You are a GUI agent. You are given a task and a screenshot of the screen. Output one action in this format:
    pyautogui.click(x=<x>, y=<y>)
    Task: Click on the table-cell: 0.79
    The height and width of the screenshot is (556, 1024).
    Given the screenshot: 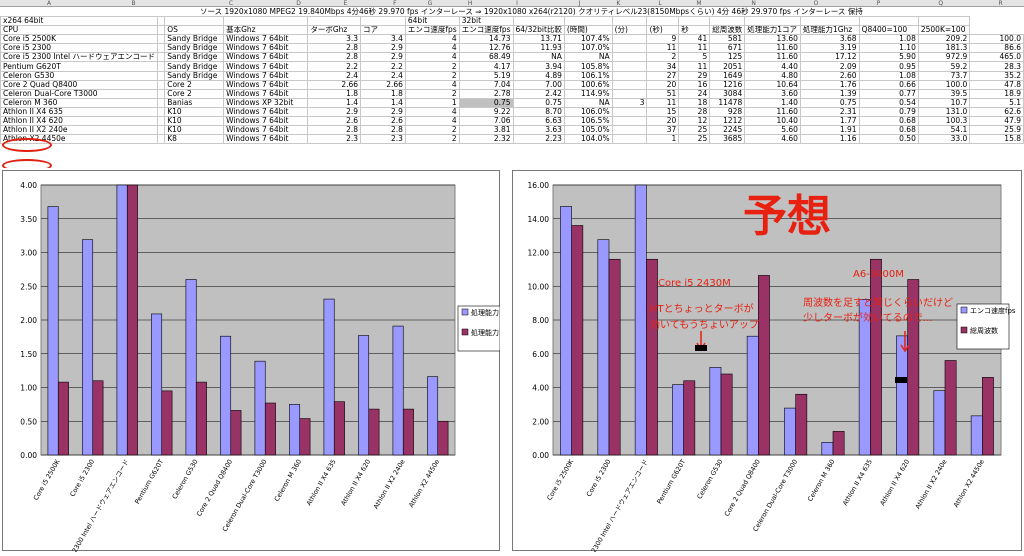 What is the action you would take?
    pyautogui.click(x=888, y=112)
    